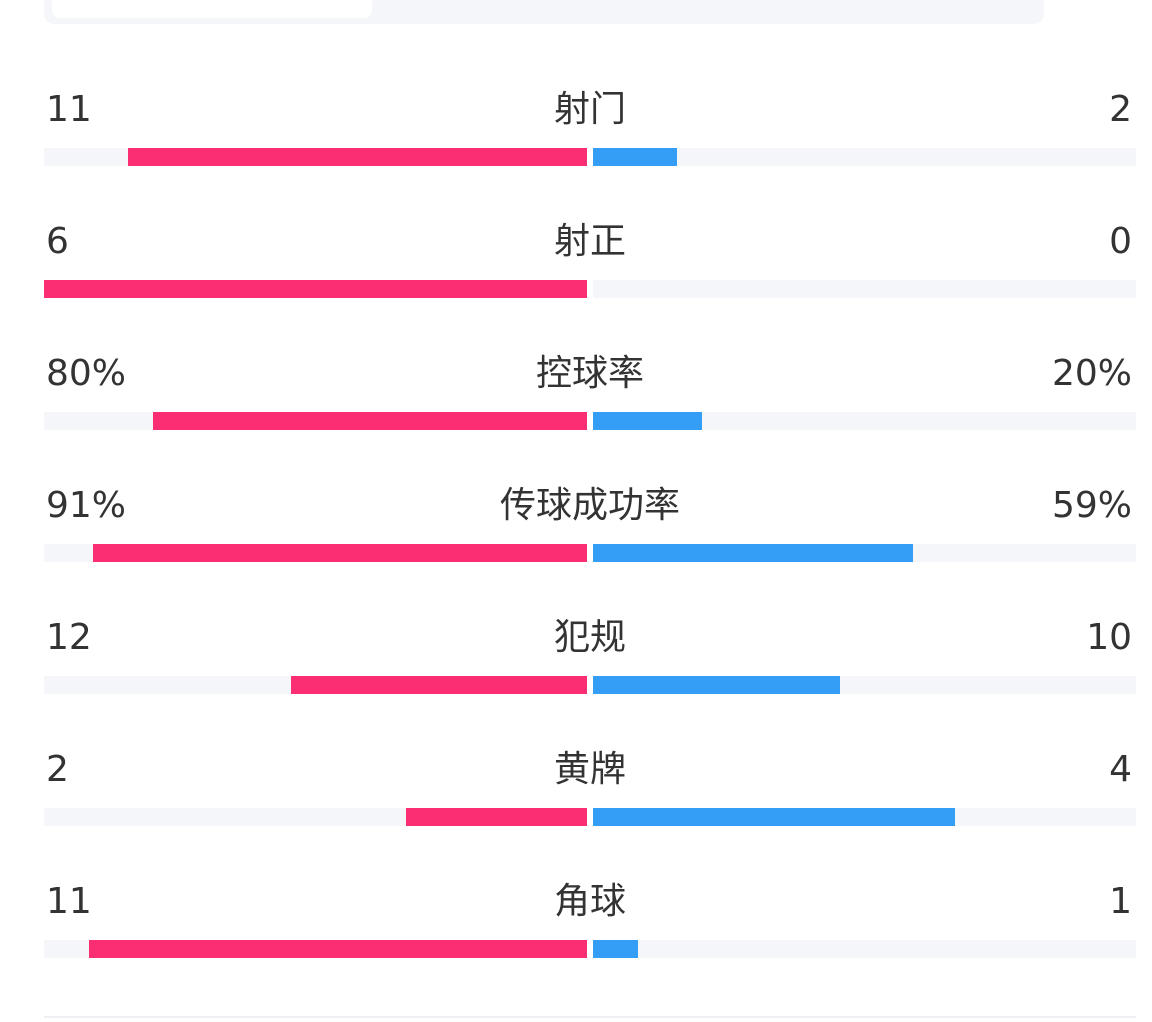 The image size is (1152, 1022). Describe the element at coordinates (69, 637) in the screenshot. I see `home-value: 12` at that location.